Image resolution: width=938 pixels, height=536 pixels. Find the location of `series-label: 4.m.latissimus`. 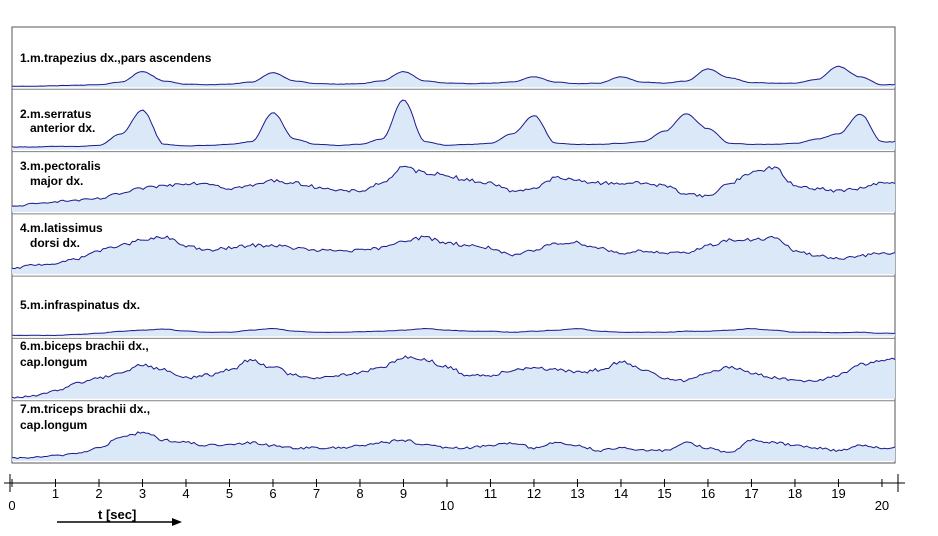

series-label: 4.m.latissimus is located at coordinates (61, 228).